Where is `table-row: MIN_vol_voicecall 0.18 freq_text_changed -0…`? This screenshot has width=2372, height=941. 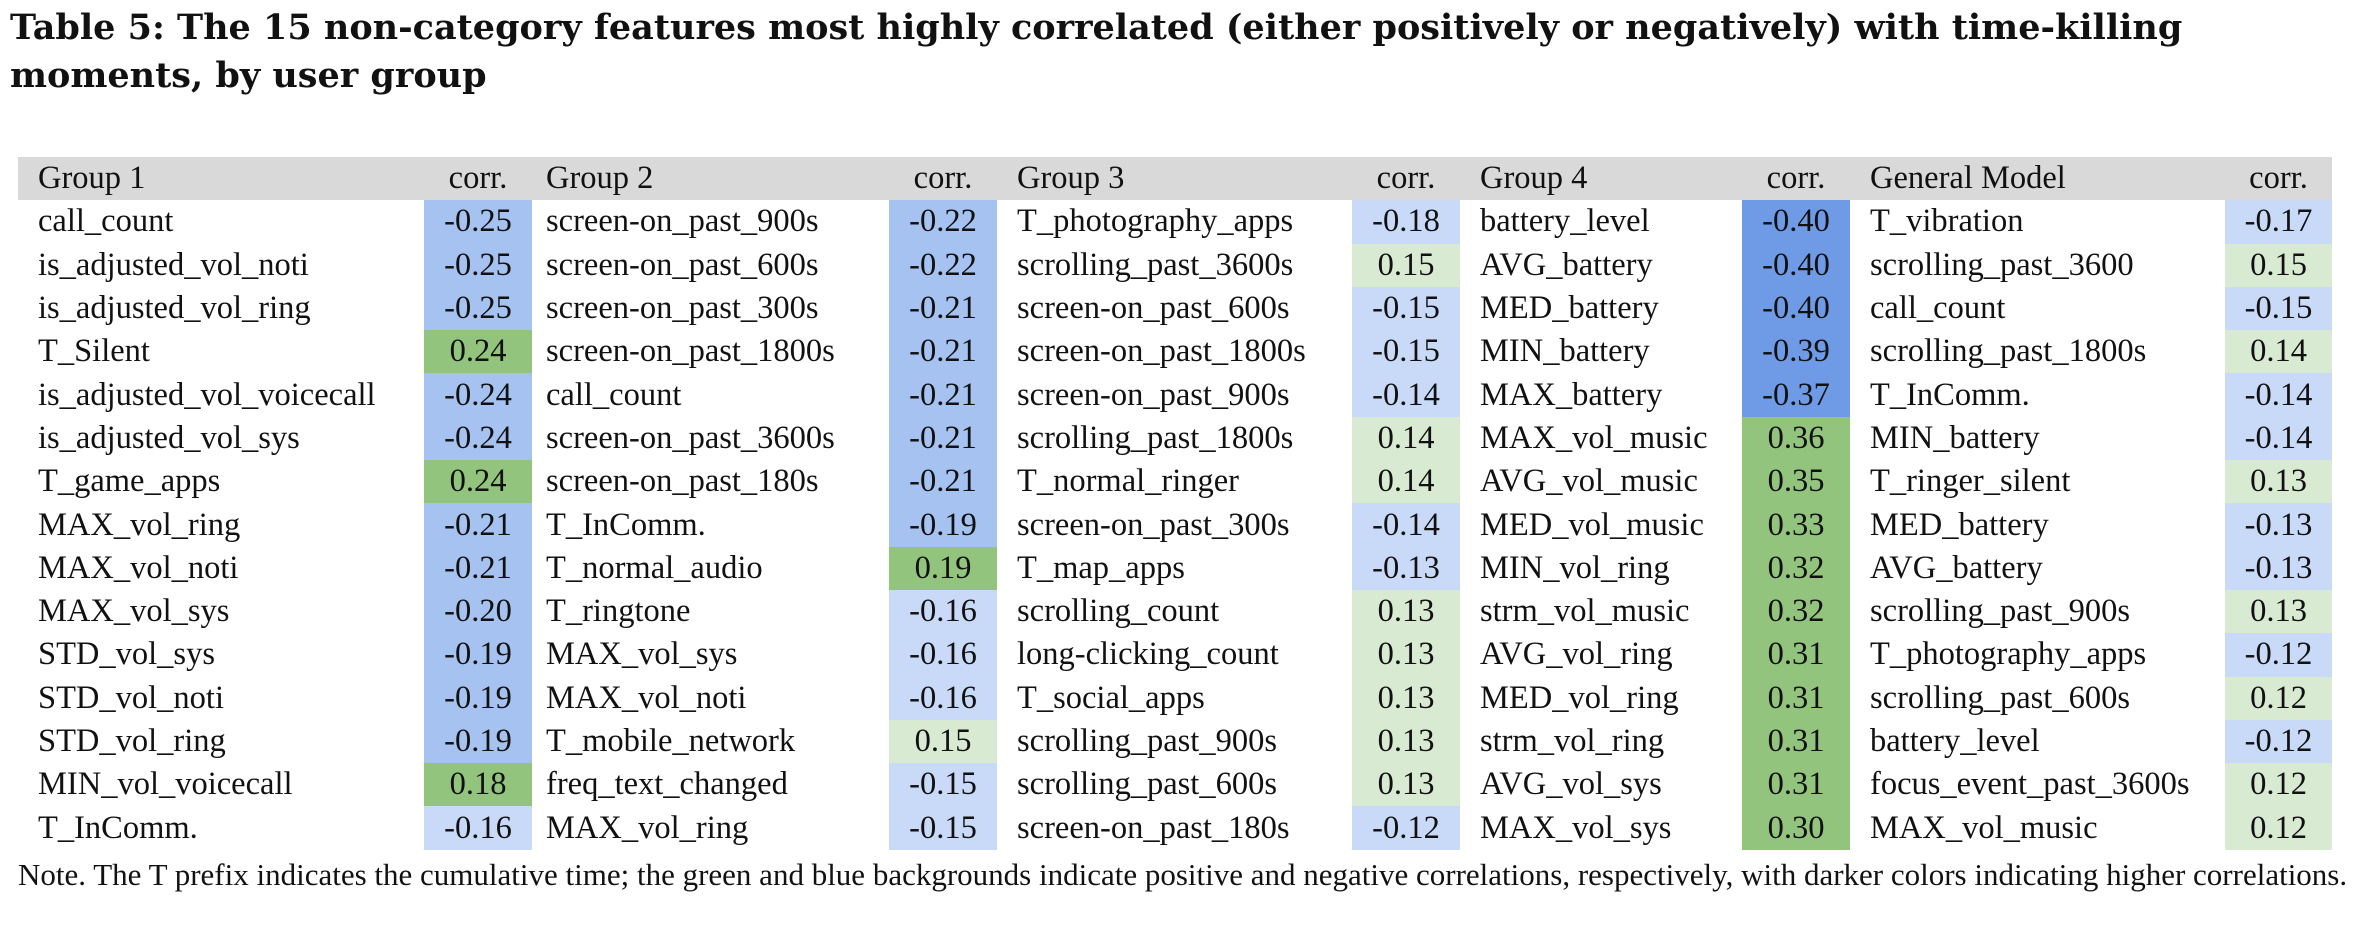 table-row: MIN_vol_voicecall 0.18 freq_text_changed -0… is located at coordinates (1175, 785).